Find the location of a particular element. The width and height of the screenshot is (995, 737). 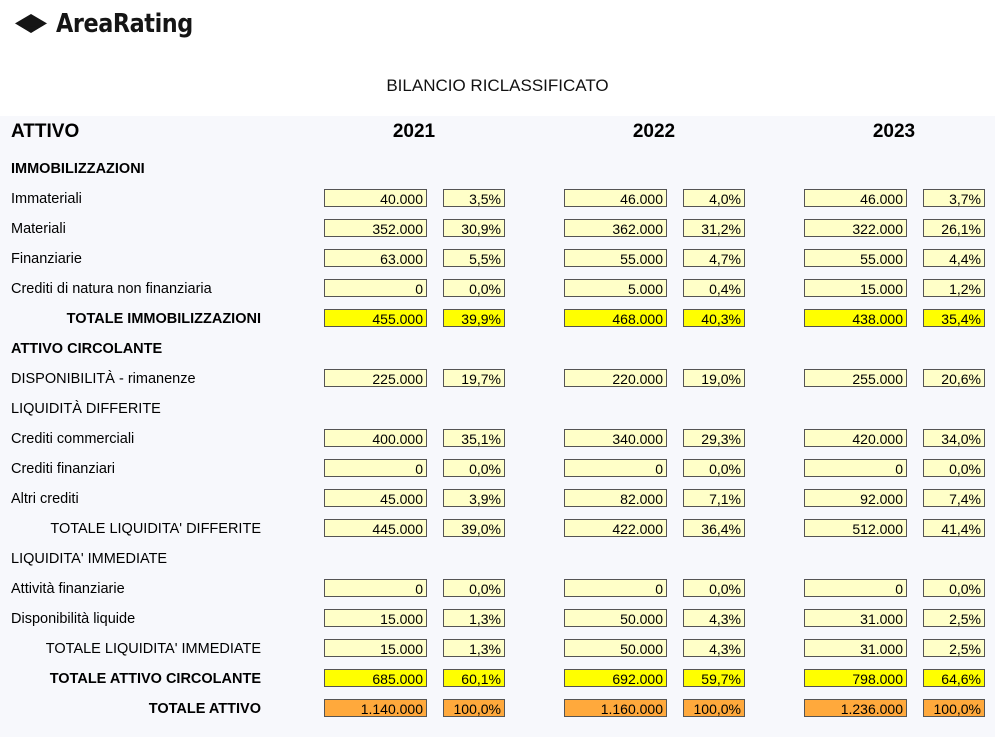

value-cell-2022: 82.000 is located at coordinates (615, 498).